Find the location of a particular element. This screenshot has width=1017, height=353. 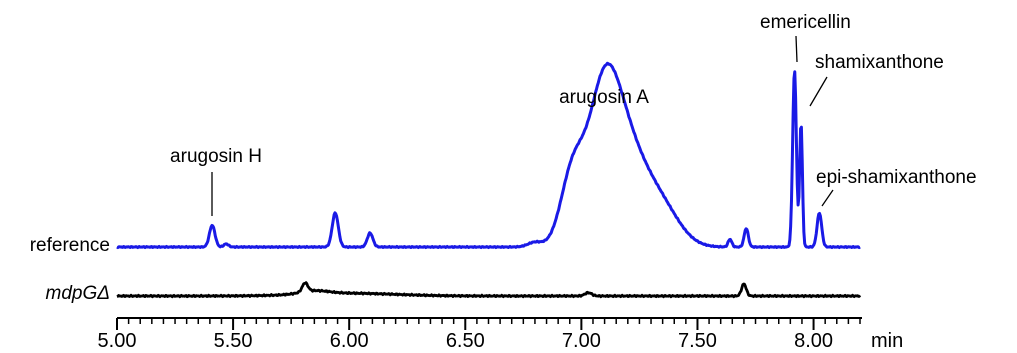

annotation-label: arugosin A is located at coordinates (604, 97).